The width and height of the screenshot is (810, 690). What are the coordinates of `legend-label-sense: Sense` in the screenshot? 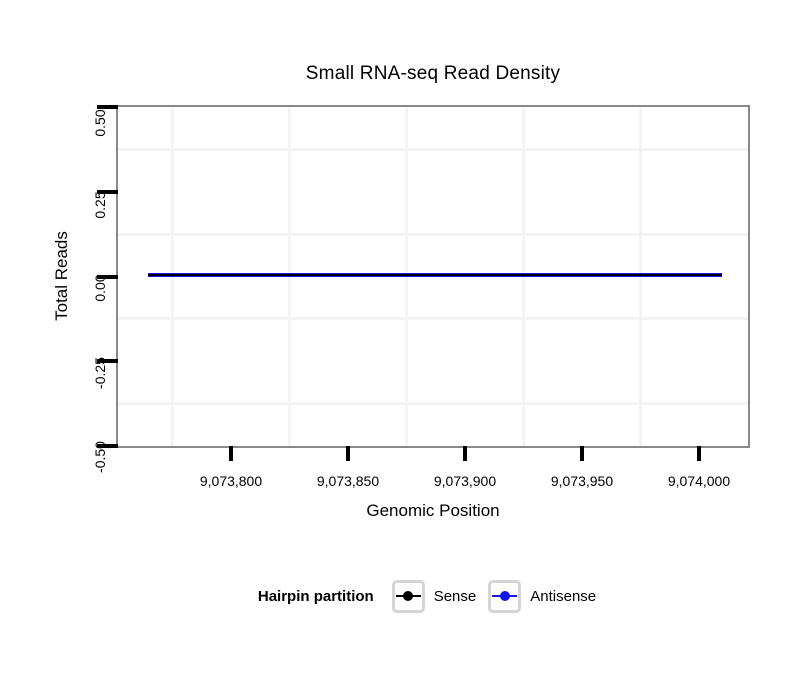 It's located at (455, 596).